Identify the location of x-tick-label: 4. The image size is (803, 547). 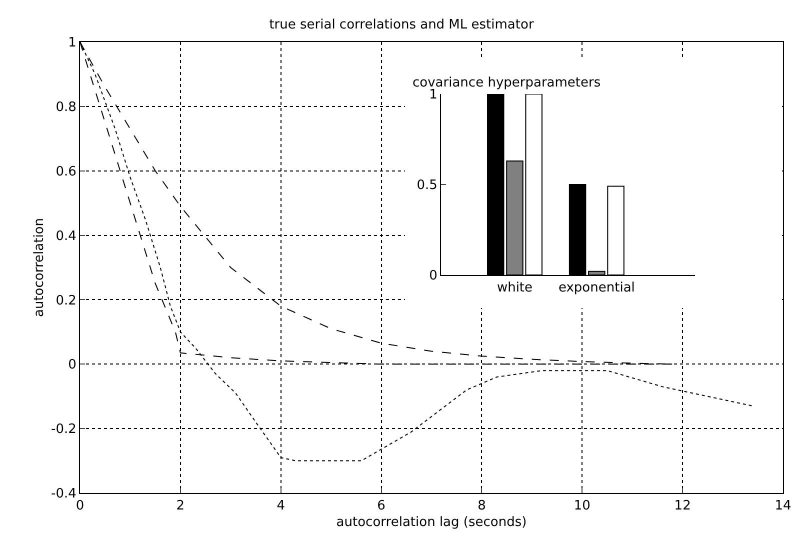
(280, 506).